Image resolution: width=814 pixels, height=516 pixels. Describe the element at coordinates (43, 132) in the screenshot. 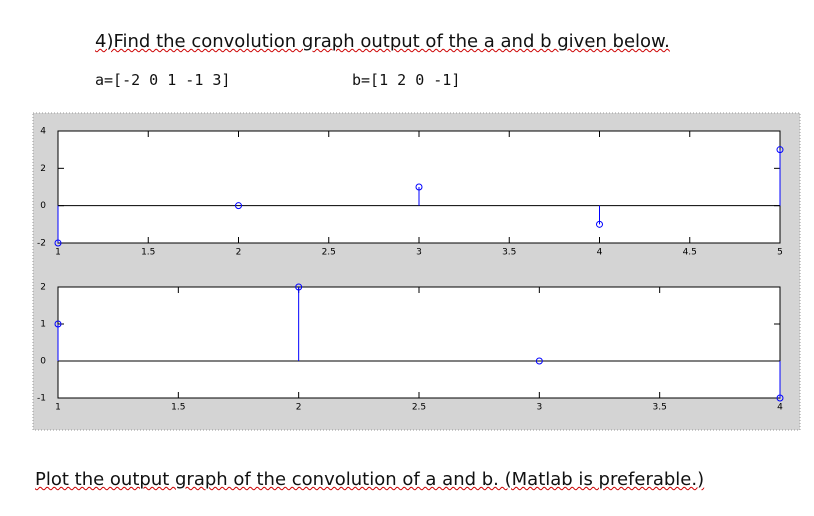

I see `y-tick-label: 4` at that location.